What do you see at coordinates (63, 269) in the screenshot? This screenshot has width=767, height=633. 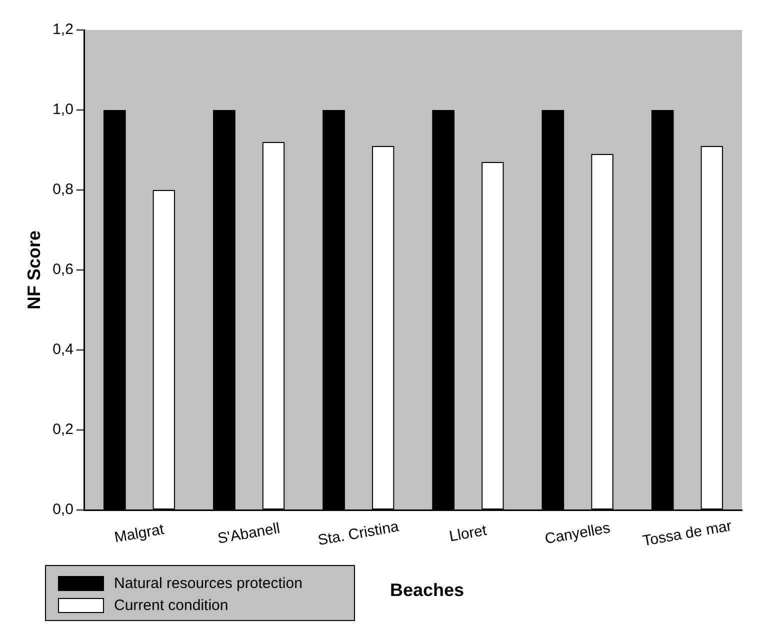 I see `y-tick-label: 0,6` at bounding box center [63, 269].